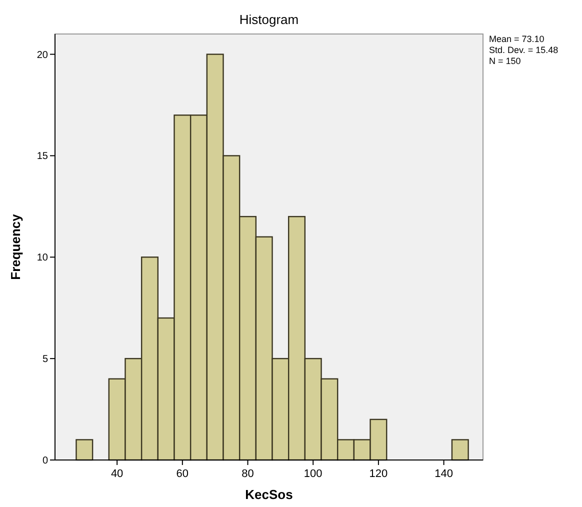 The height and width of the screenshot is (507, 582). What do you see at coordinates (505, 61) in the screenshot?
I see `text: N = 150` at bounding box center [505, 61].